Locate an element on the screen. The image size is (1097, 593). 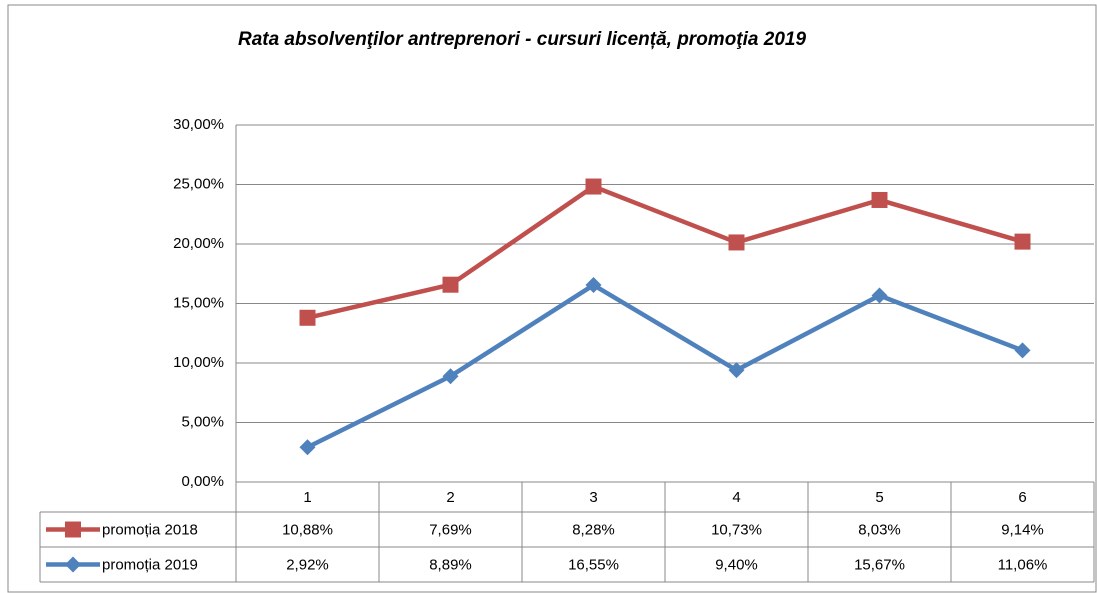
table-value: 10,73% is located at coordinates (736, 529).